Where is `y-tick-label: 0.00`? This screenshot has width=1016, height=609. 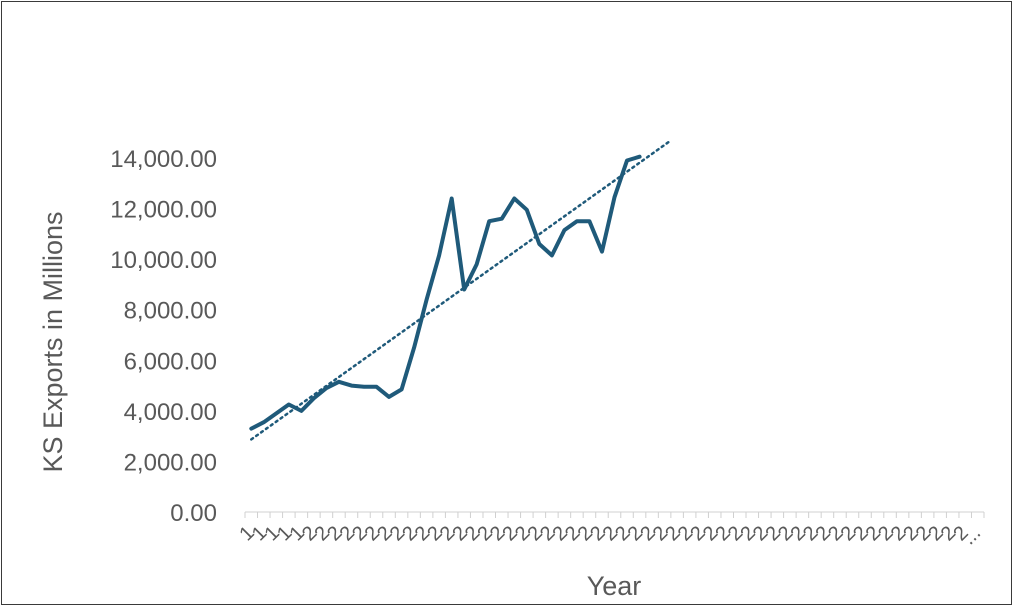 y-tick-label: 0.00 is located at coordinates (193, 513).